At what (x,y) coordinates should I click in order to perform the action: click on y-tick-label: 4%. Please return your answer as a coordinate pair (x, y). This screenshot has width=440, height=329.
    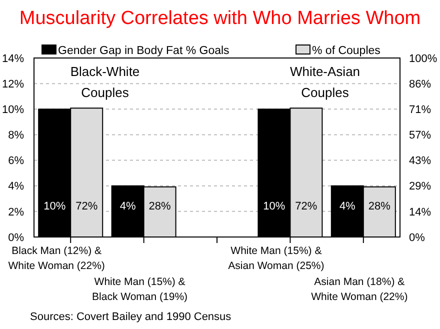
    Looking at the image, I should click on (16, 186).